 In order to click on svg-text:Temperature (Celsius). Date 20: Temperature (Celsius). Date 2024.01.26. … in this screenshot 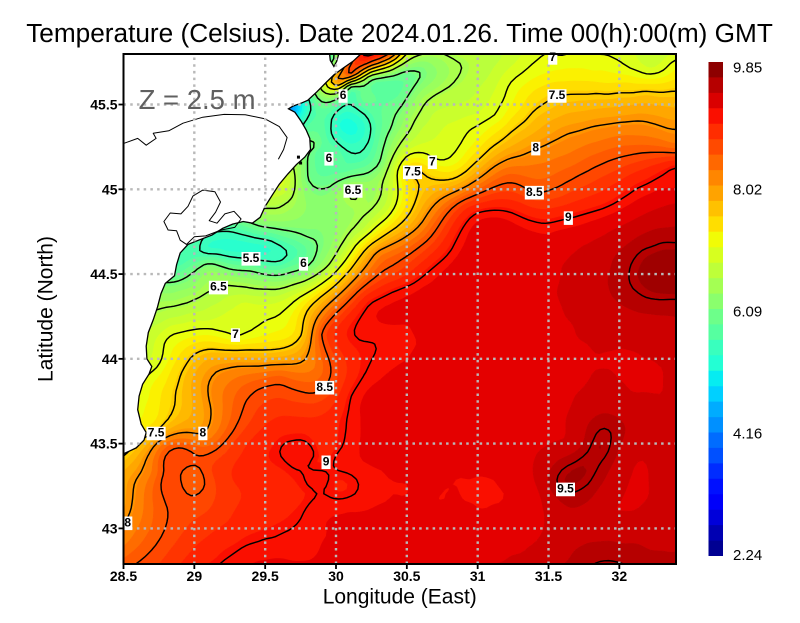, I will do `click(399, 33)`.